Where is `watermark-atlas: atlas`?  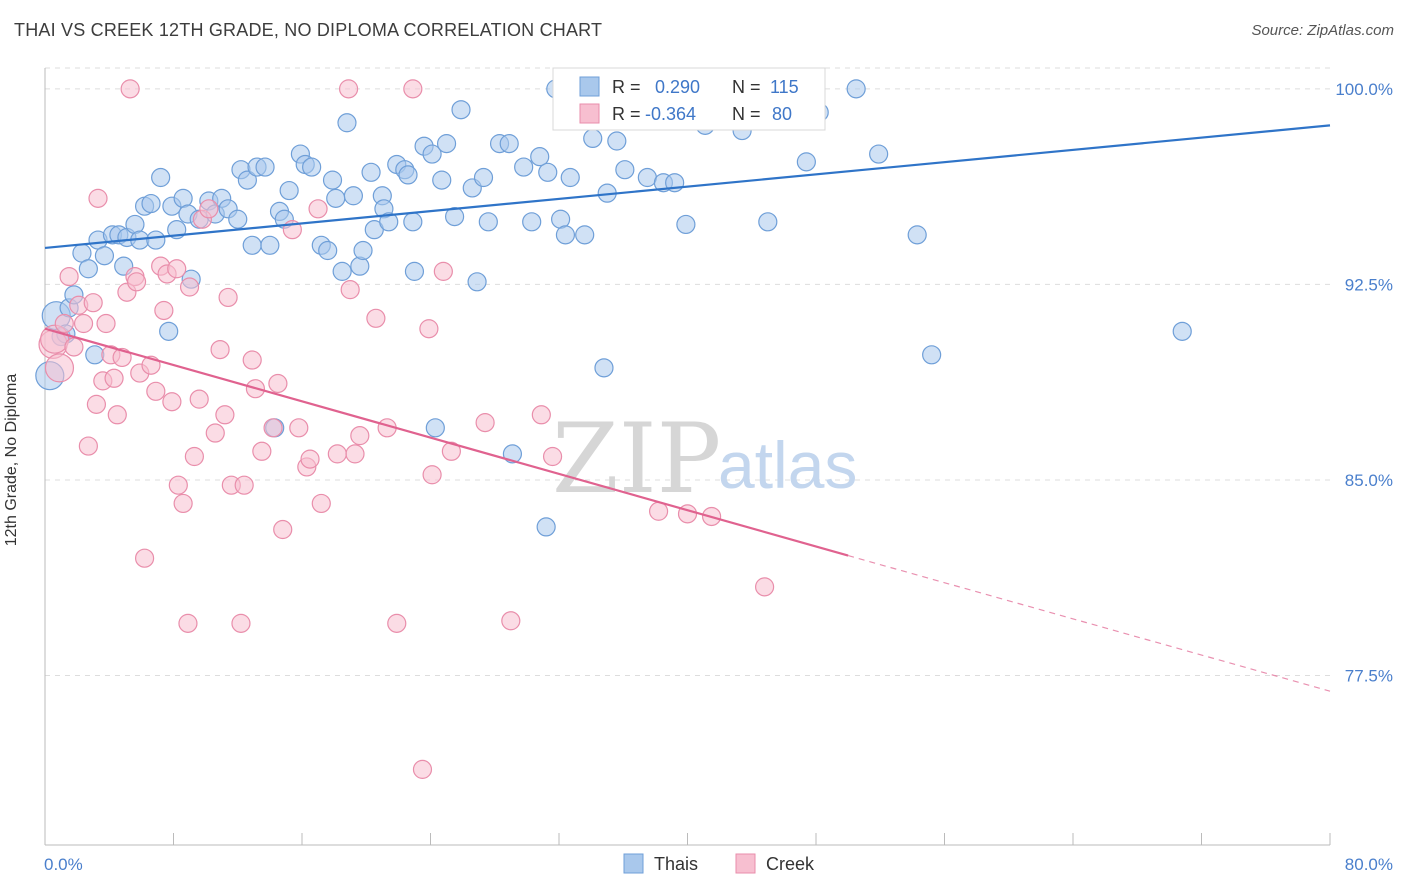 watermark-atlas: atlas is located at coordinates (787, 465).